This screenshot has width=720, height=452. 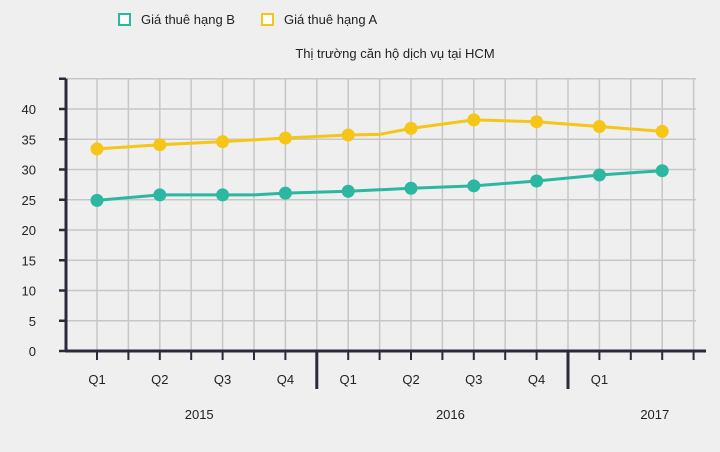 I want to click on year-label: 2017, so click(x=654, y=414).